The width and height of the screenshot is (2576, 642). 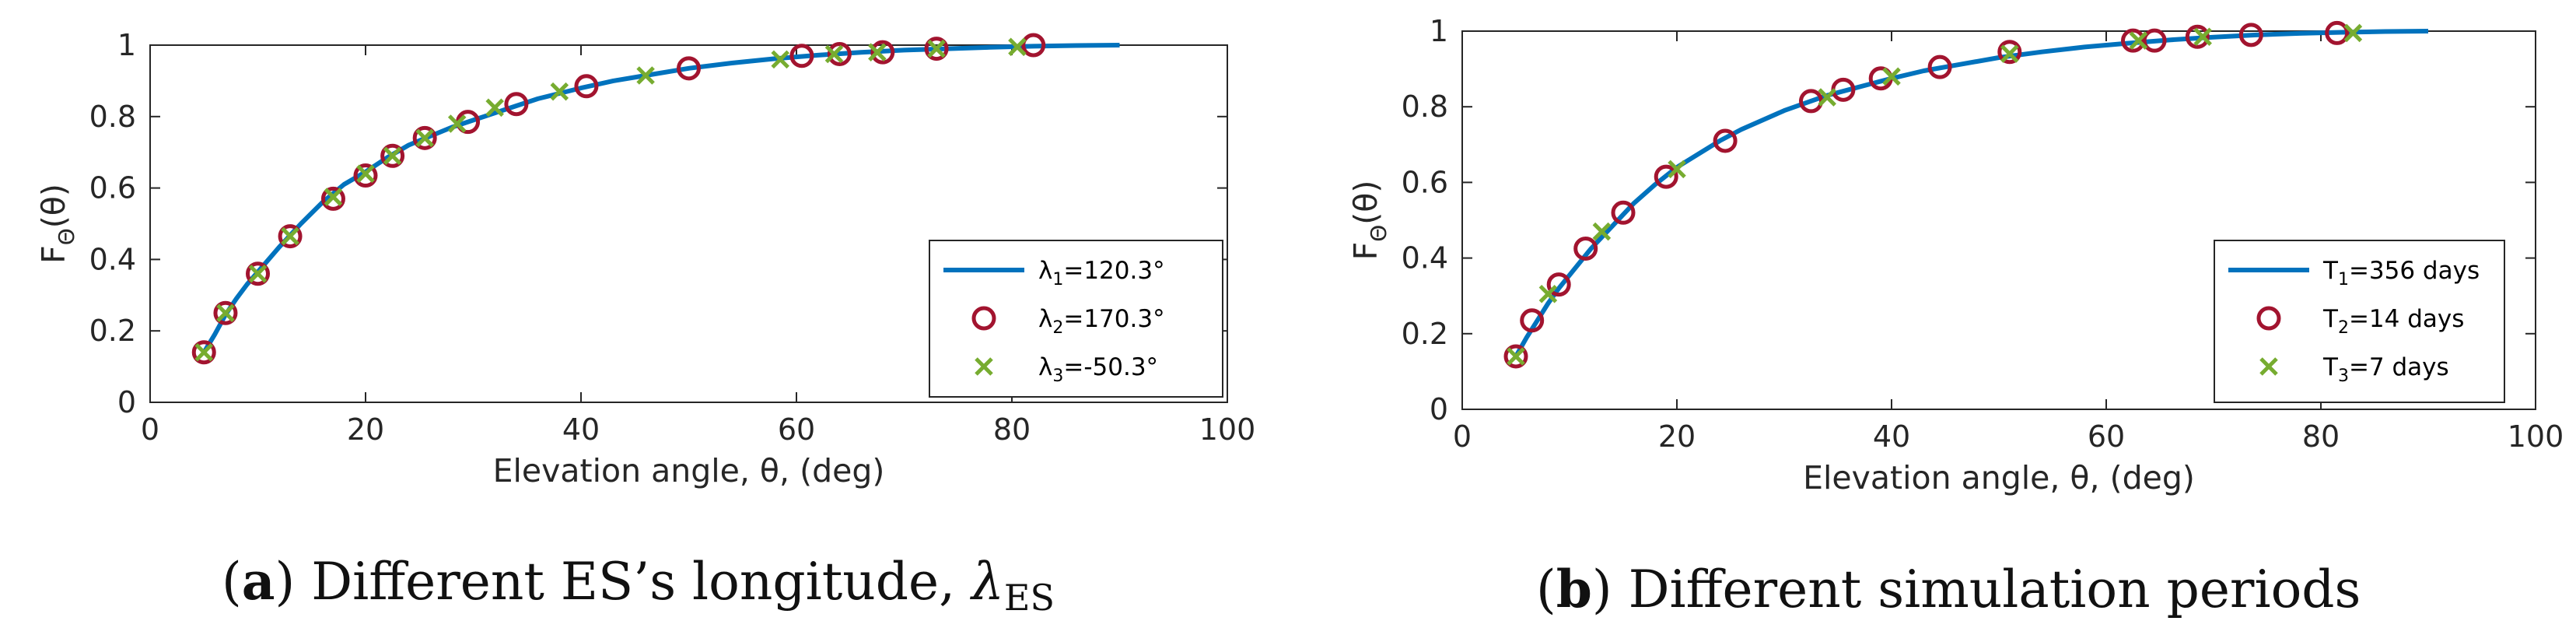 I want to click on legend: T1=356 days T2=14 days T3=7 days, so click(x=2359, y=322).